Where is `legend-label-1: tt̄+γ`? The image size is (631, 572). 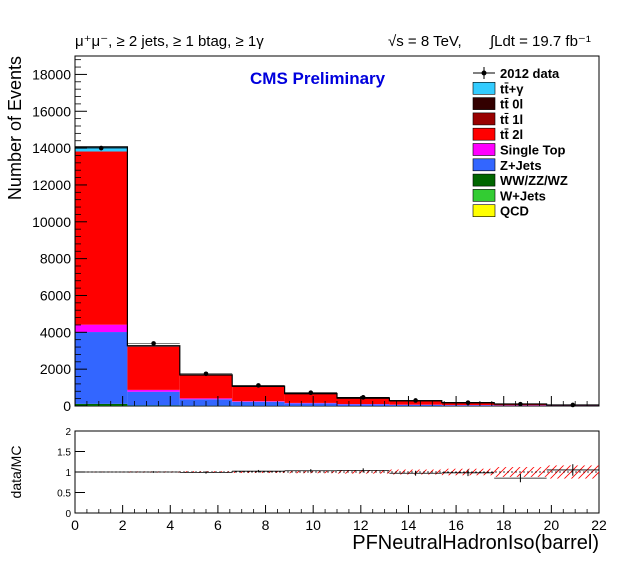 legend-label-1: tt̄+γ is located at coordinates (512, 88).